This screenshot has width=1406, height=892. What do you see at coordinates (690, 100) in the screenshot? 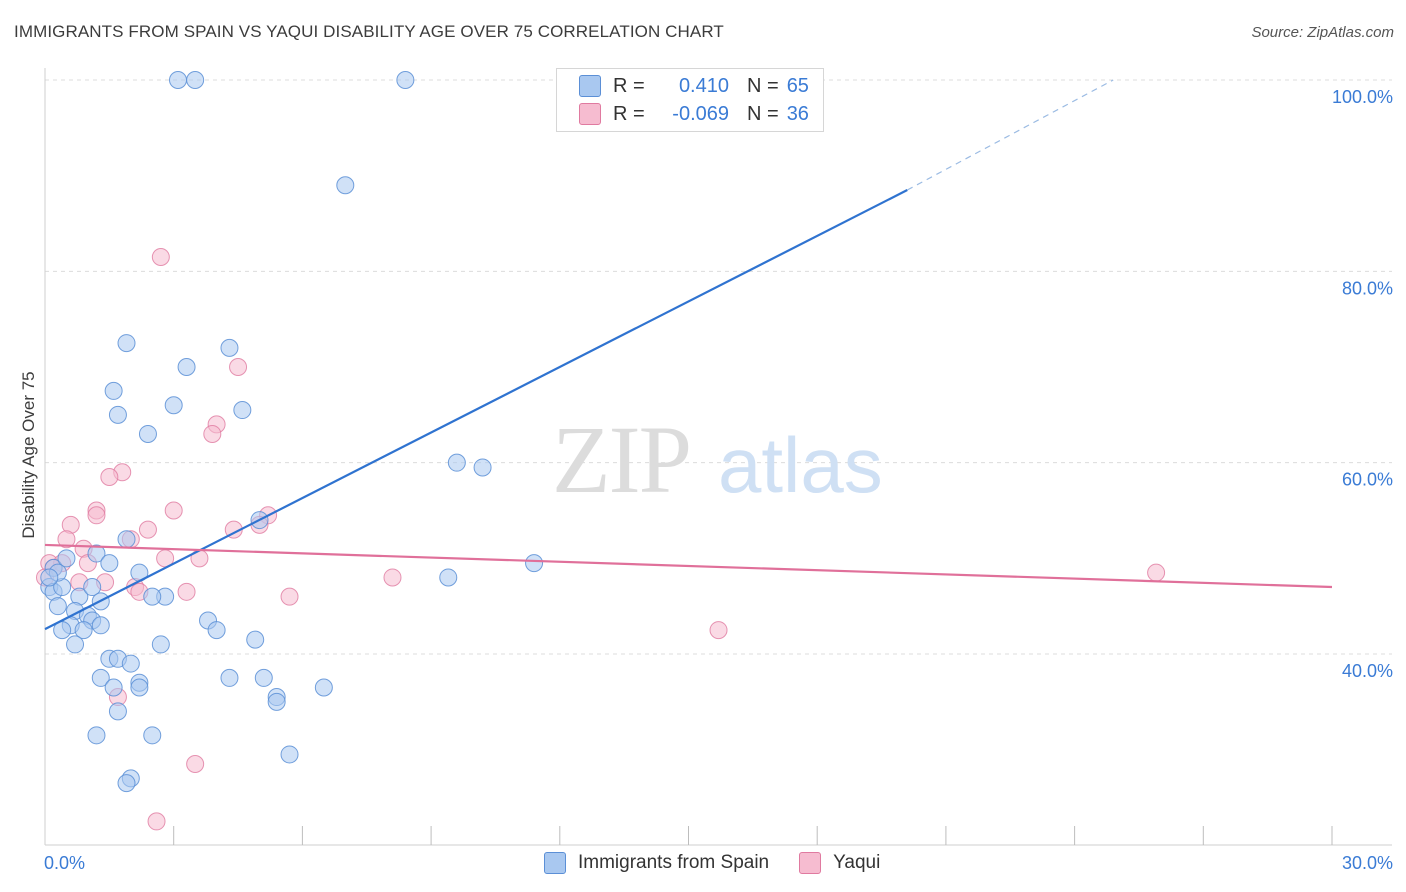
I see `correlation-legend: R = 0.410 N = 65 R = -0.069 N = 36` at bounding box center [690, 100].